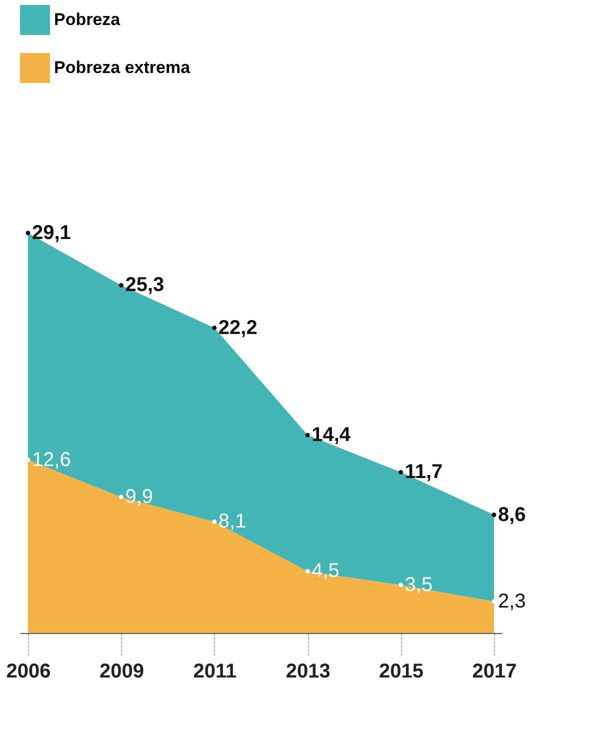 The height and width of the screenshot is (742, 592). I want to click on data-label: 12,6, so click(51, 459).